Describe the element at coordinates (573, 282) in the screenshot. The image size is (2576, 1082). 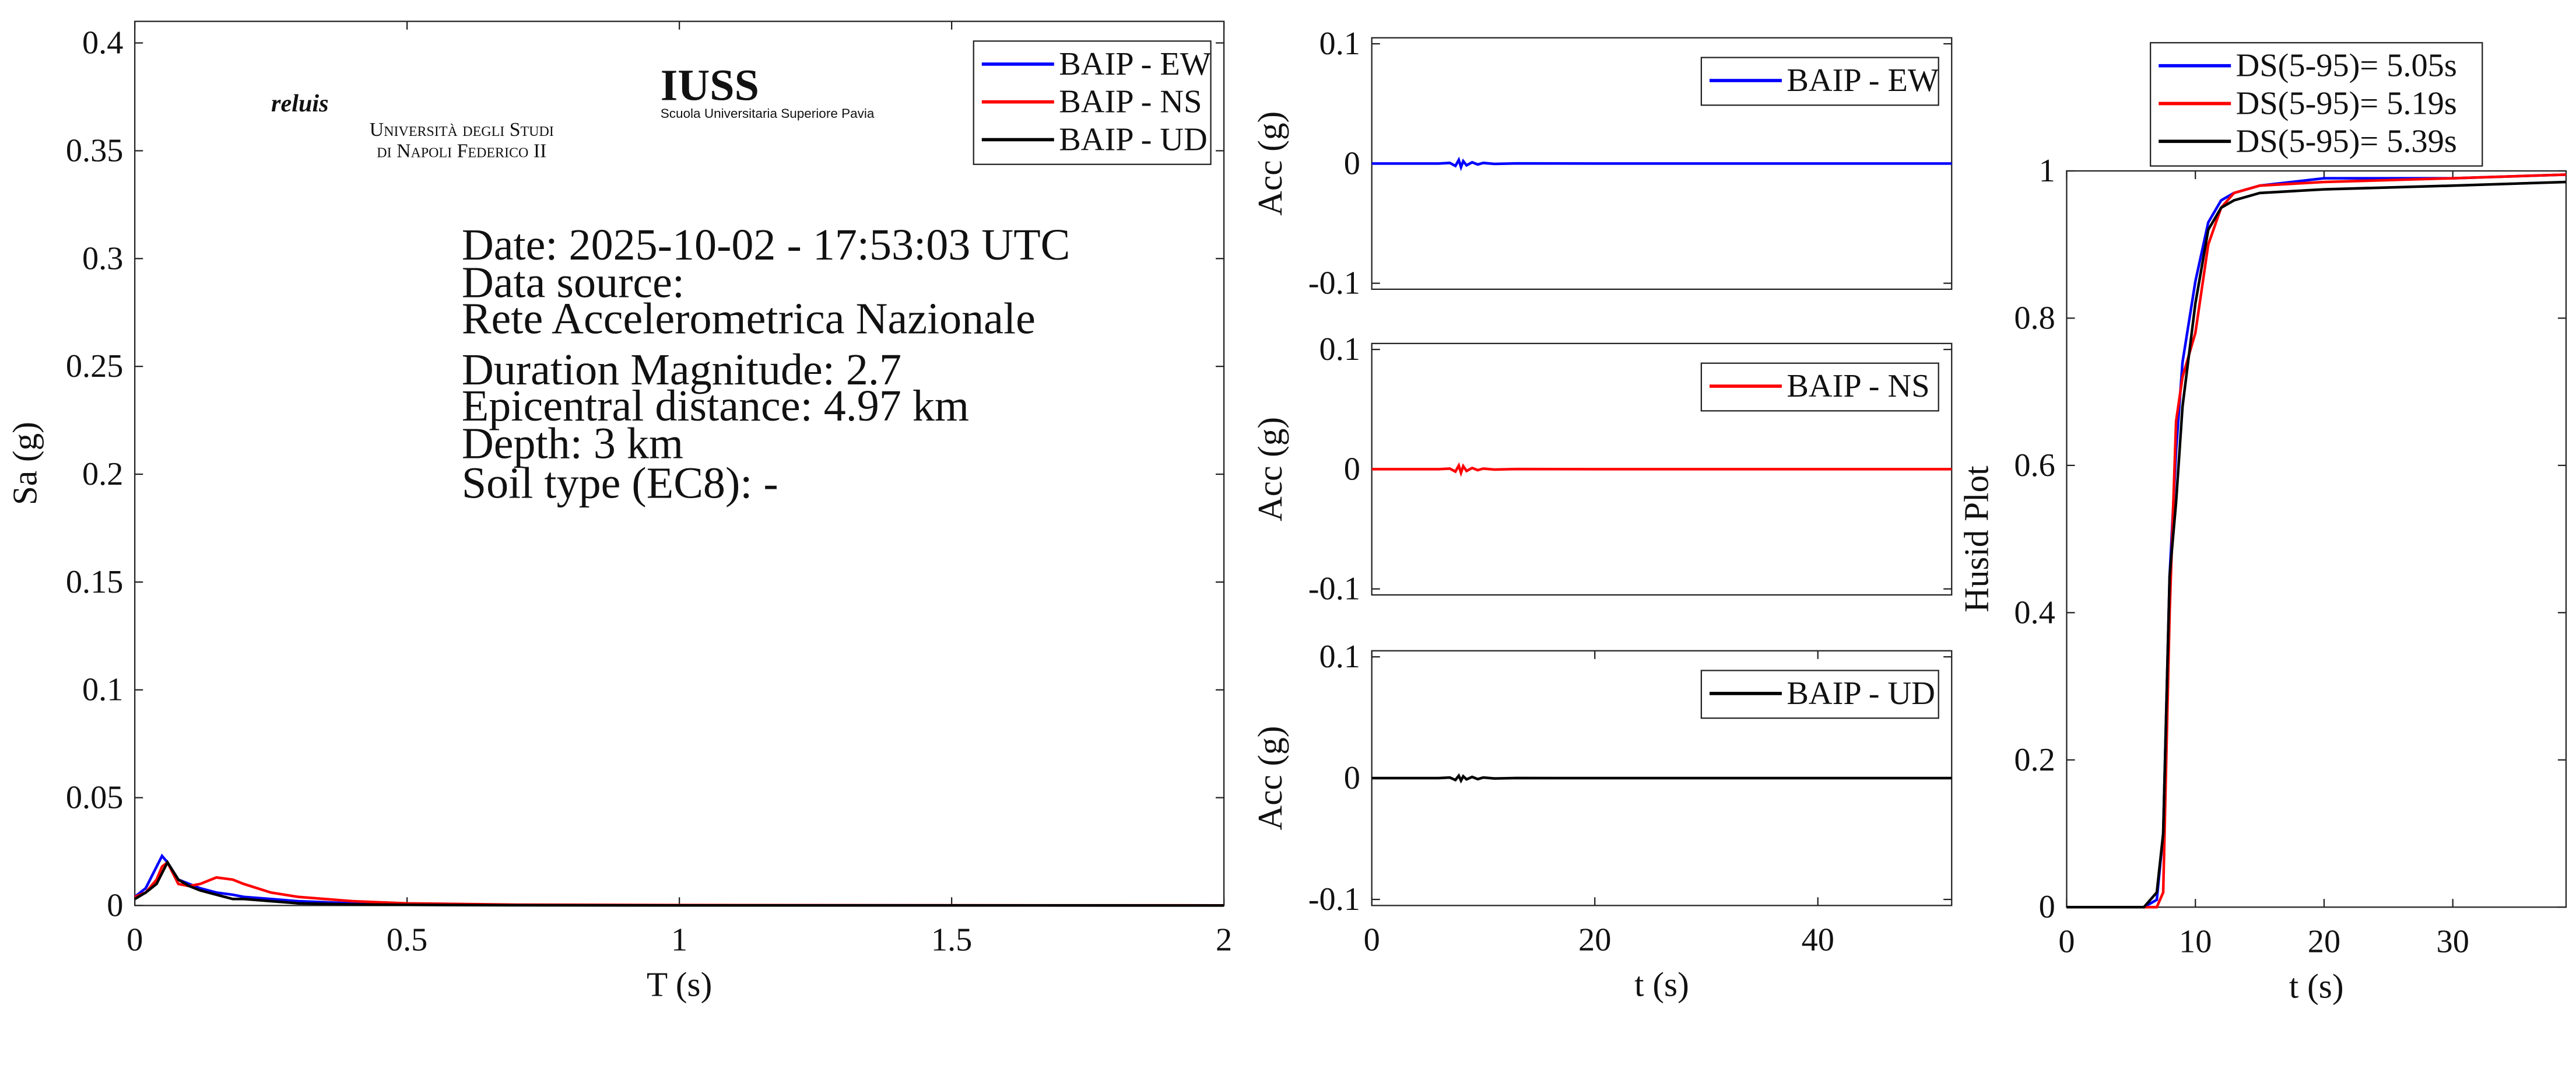
I see `annotation: Data source:` at that location.